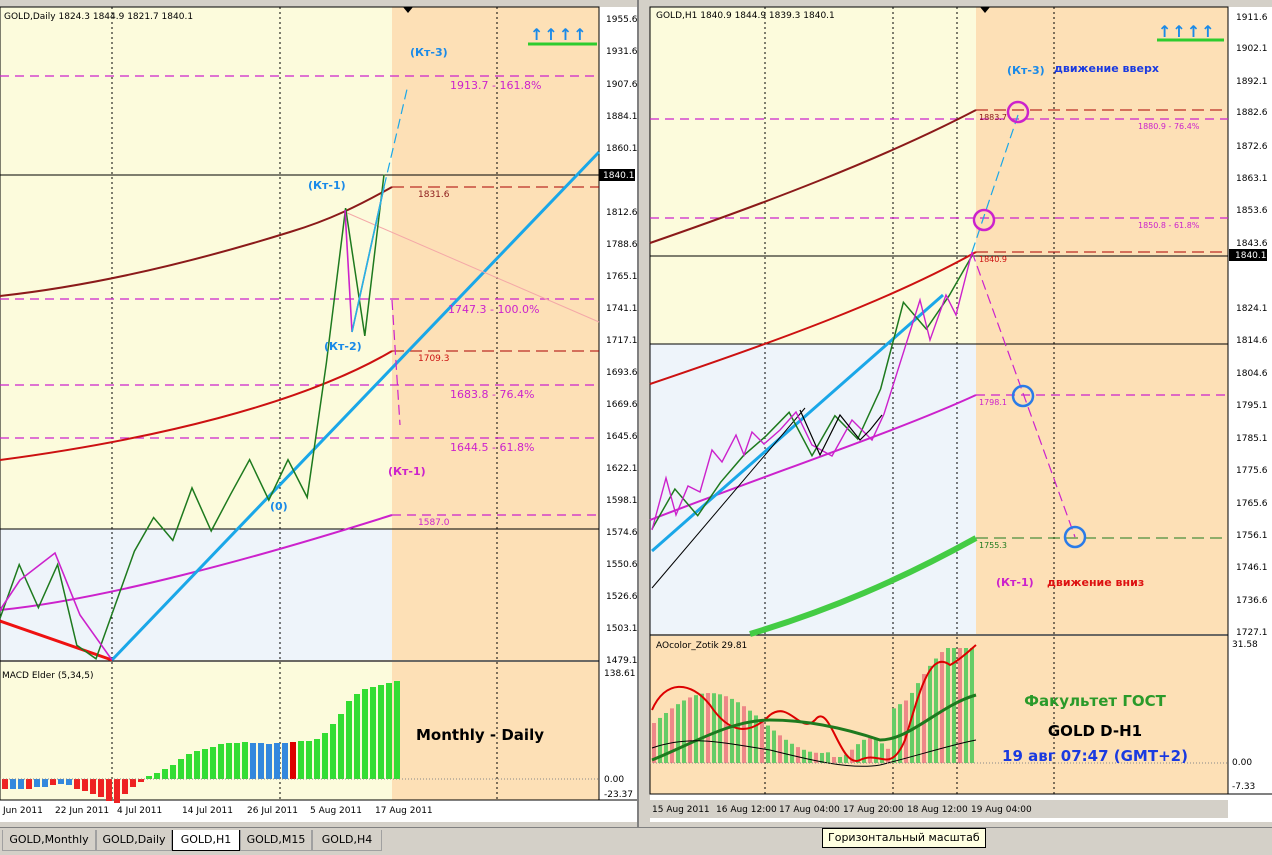 The image size is (1272, 855). Describe the element at coordinates (434, 523) in the screenshot. I see `left-level-3: 1587.0` at that location.